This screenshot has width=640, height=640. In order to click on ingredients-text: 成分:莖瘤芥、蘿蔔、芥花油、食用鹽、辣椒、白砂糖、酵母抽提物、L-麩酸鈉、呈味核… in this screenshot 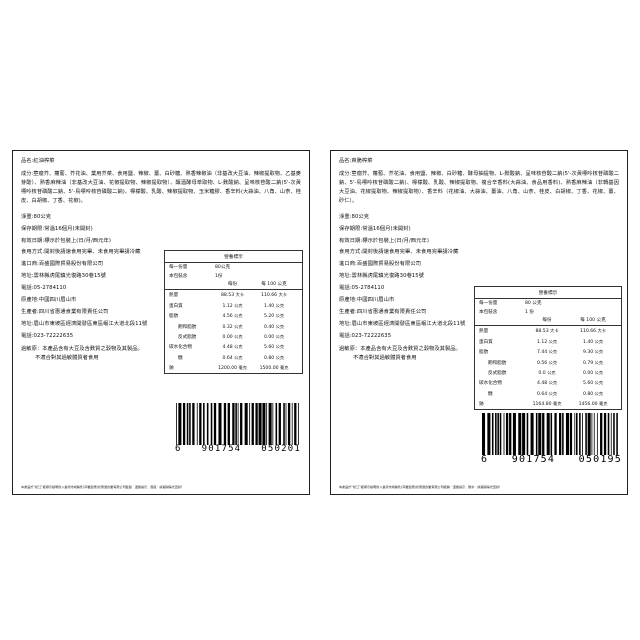, I will do `click(479, 187)`.